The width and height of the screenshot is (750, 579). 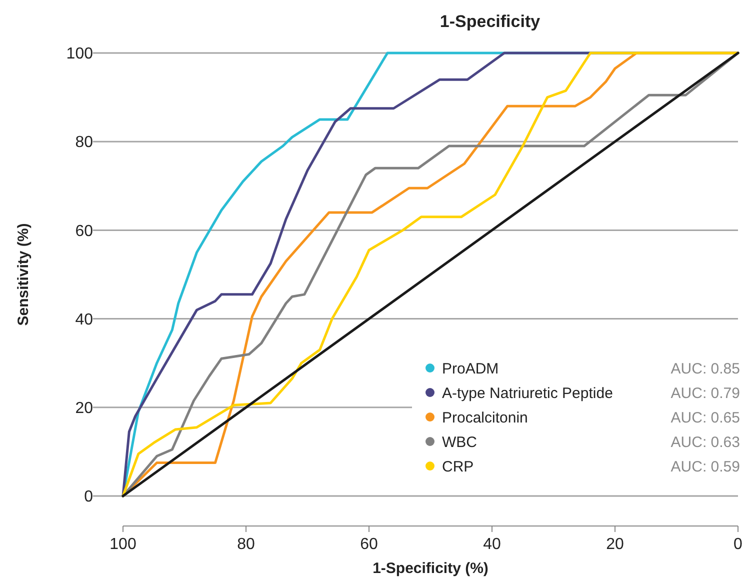 What do you see at coordinates (485, 417) in the screenshot?
I see `legend-label: Procalcitonin` at bounding box center [485, 417].